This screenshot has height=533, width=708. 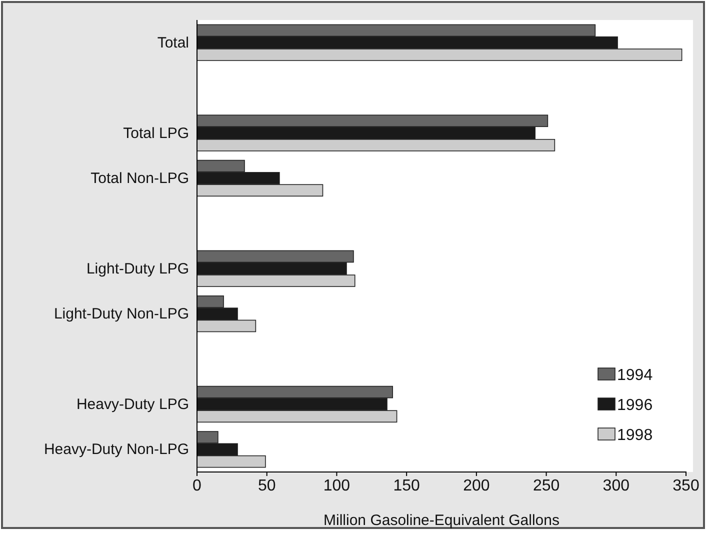 What do you see at coordinates (137, 269) in the screenshot?
I see `y-tick-label: Light-Duty LPG` at bounding box center [137, 269].